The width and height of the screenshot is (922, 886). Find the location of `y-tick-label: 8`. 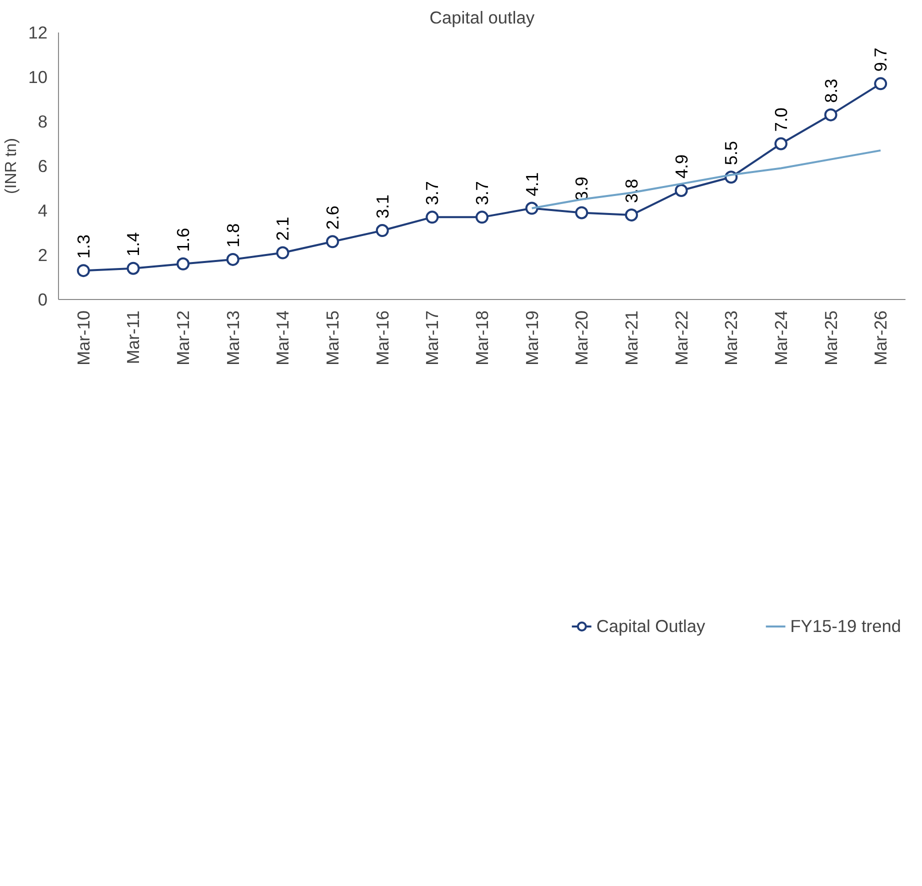

y-tick-label: 8 is located at coordinates (43, 122).